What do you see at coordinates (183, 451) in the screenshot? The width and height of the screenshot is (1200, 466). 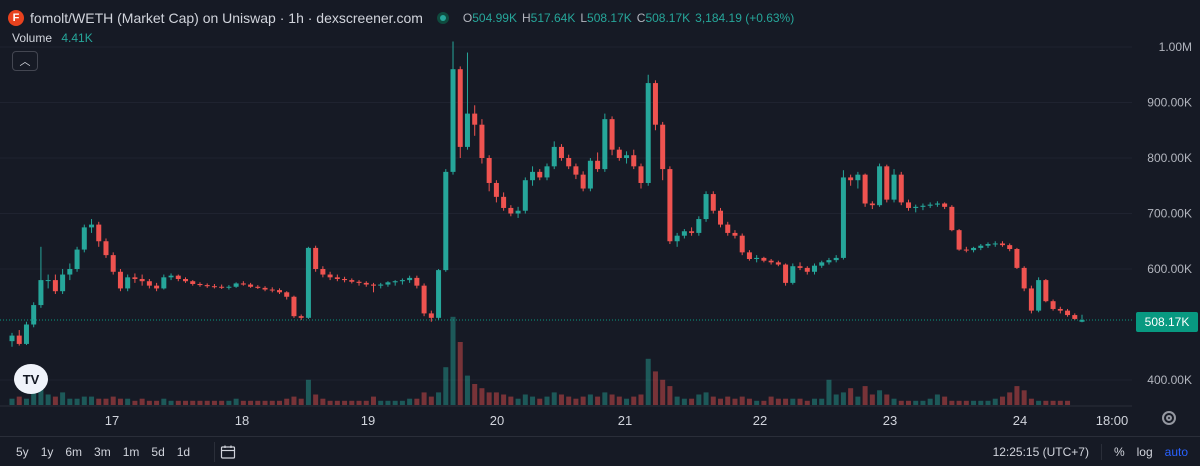 I see `range-button-1d: 1d` at bounding box center [183, 451].